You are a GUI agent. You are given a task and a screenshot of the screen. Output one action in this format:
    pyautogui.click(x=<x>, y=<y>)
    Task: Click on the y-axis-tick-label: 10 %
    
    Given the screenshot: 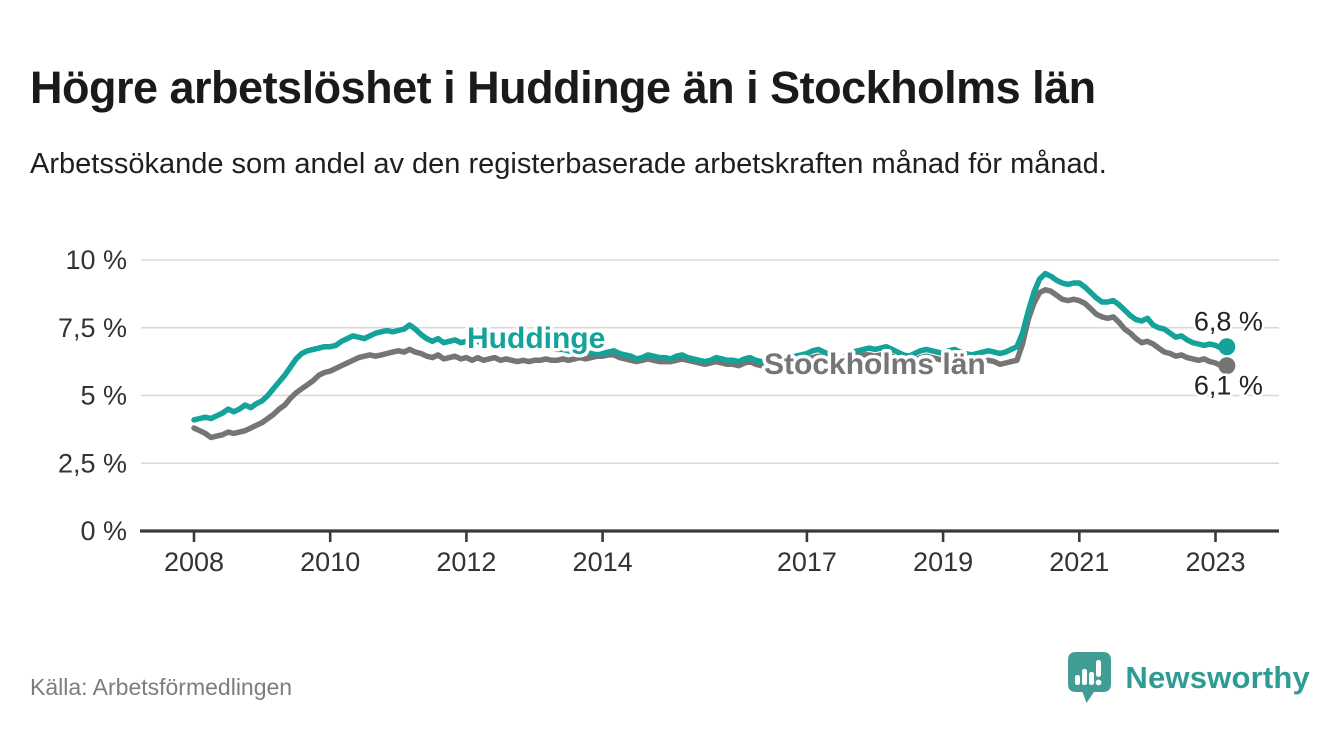 What is the action you would take?
    pyautogui.click(x=96, y=260)
    